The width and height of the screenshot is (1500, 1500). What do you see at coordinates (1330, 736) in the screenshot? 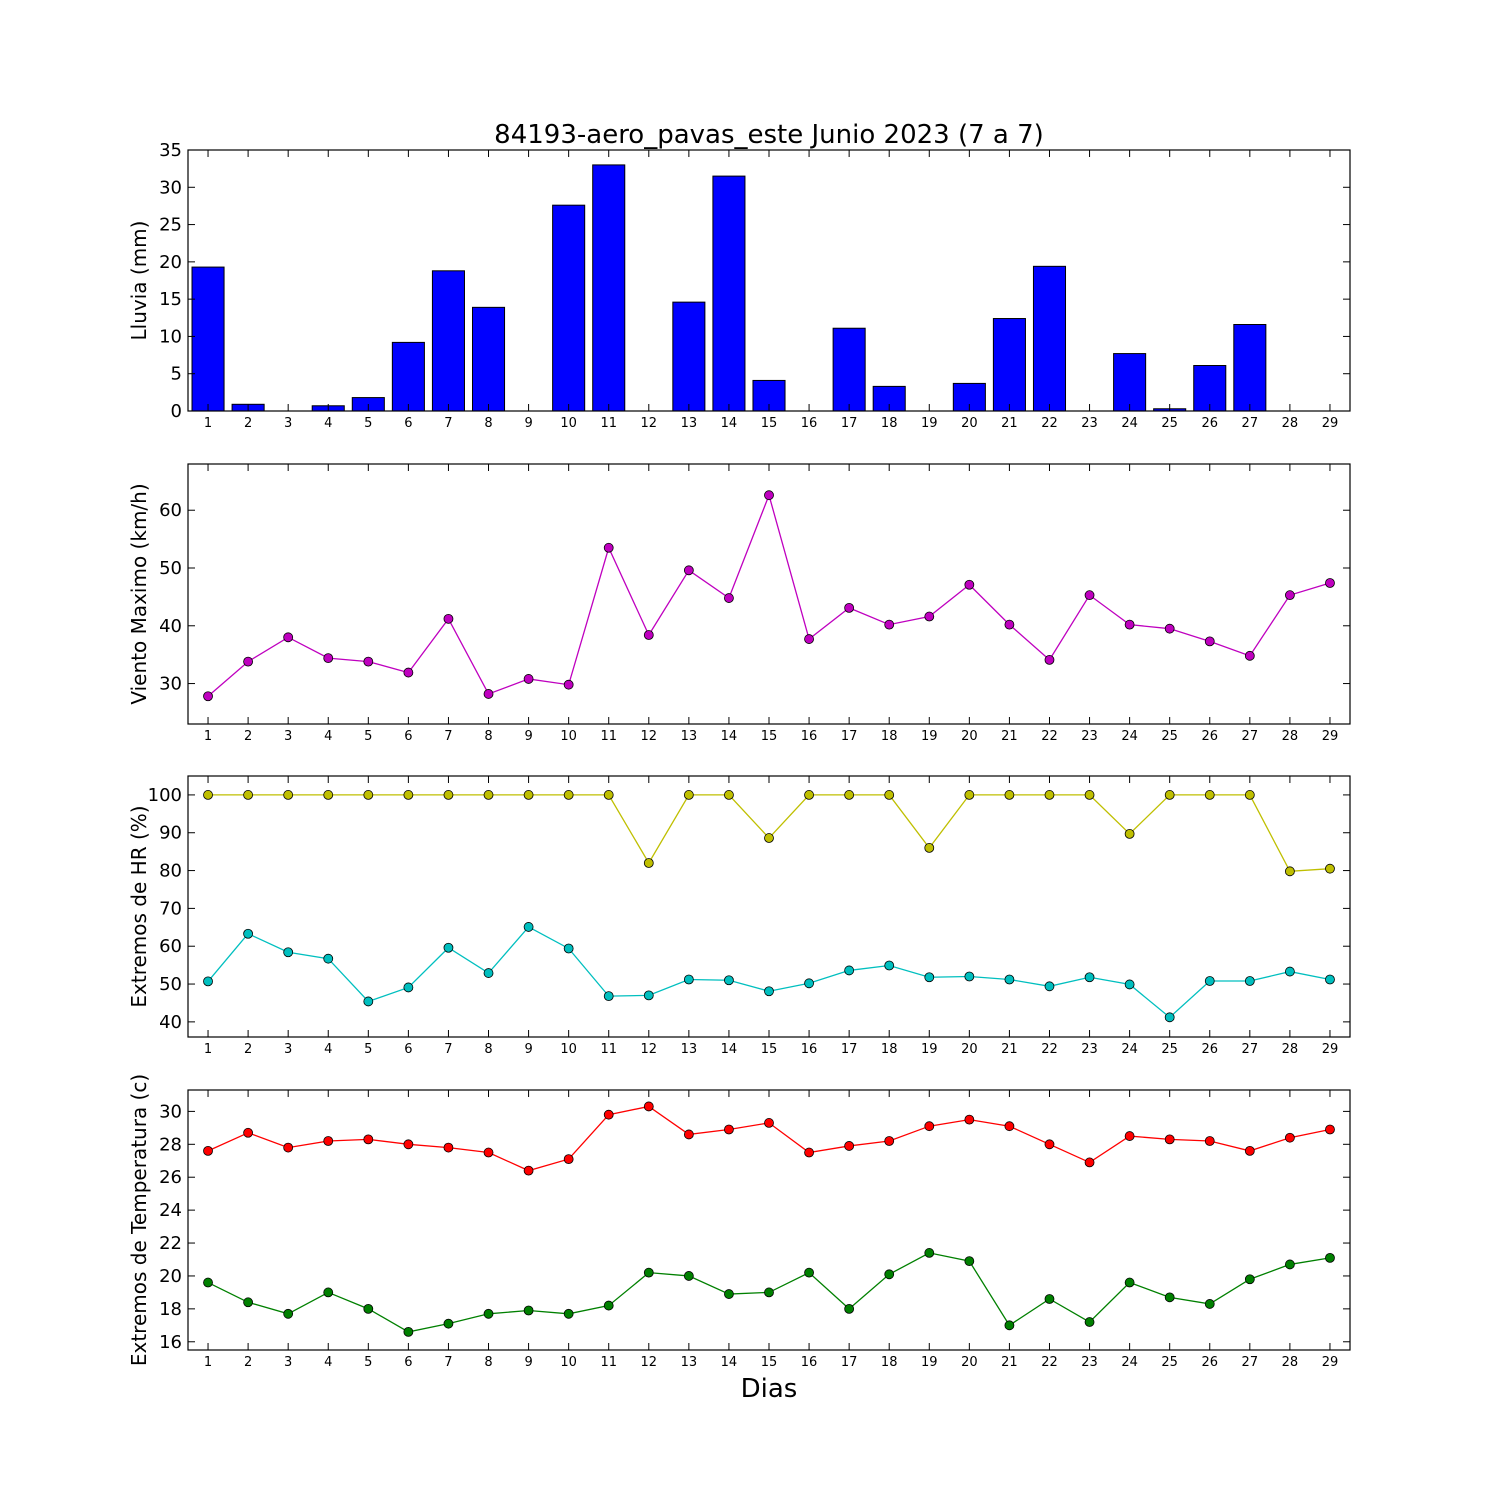
I see `wind-xtick-label: 29` at bounding box center [1330, 736].